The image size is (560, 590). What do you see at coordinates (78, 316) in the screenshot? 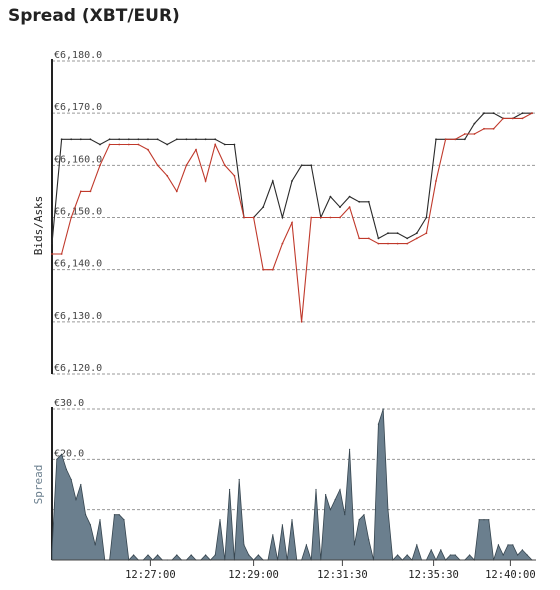
I see `y-tick-label: €6,130.0` at bounding box center [78, 316].